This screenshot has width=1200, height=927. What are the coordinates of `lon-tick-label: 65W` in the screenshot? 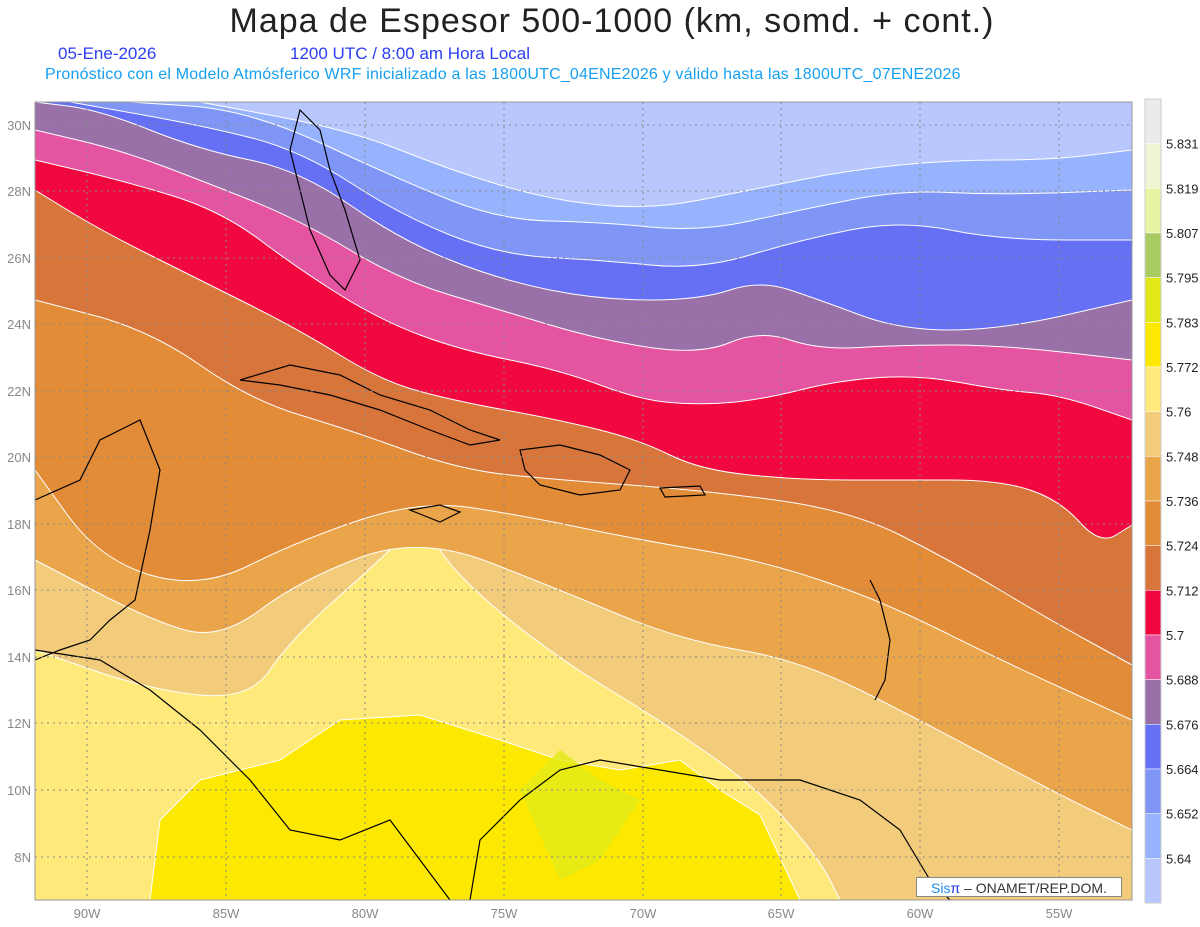 It's located at (781, 913).